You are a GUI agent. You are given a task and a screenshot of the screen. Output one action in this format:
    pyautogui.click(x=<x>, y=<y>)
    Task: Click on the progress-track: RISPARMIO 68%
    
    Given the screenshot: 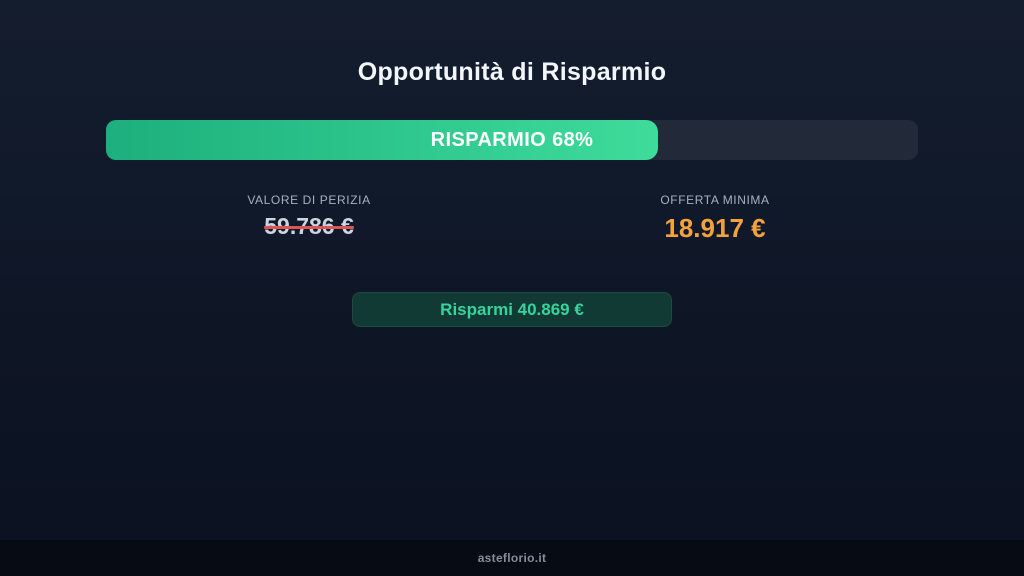 What is the action you would take?
    pyautogui.click(x=512, y=140)
    